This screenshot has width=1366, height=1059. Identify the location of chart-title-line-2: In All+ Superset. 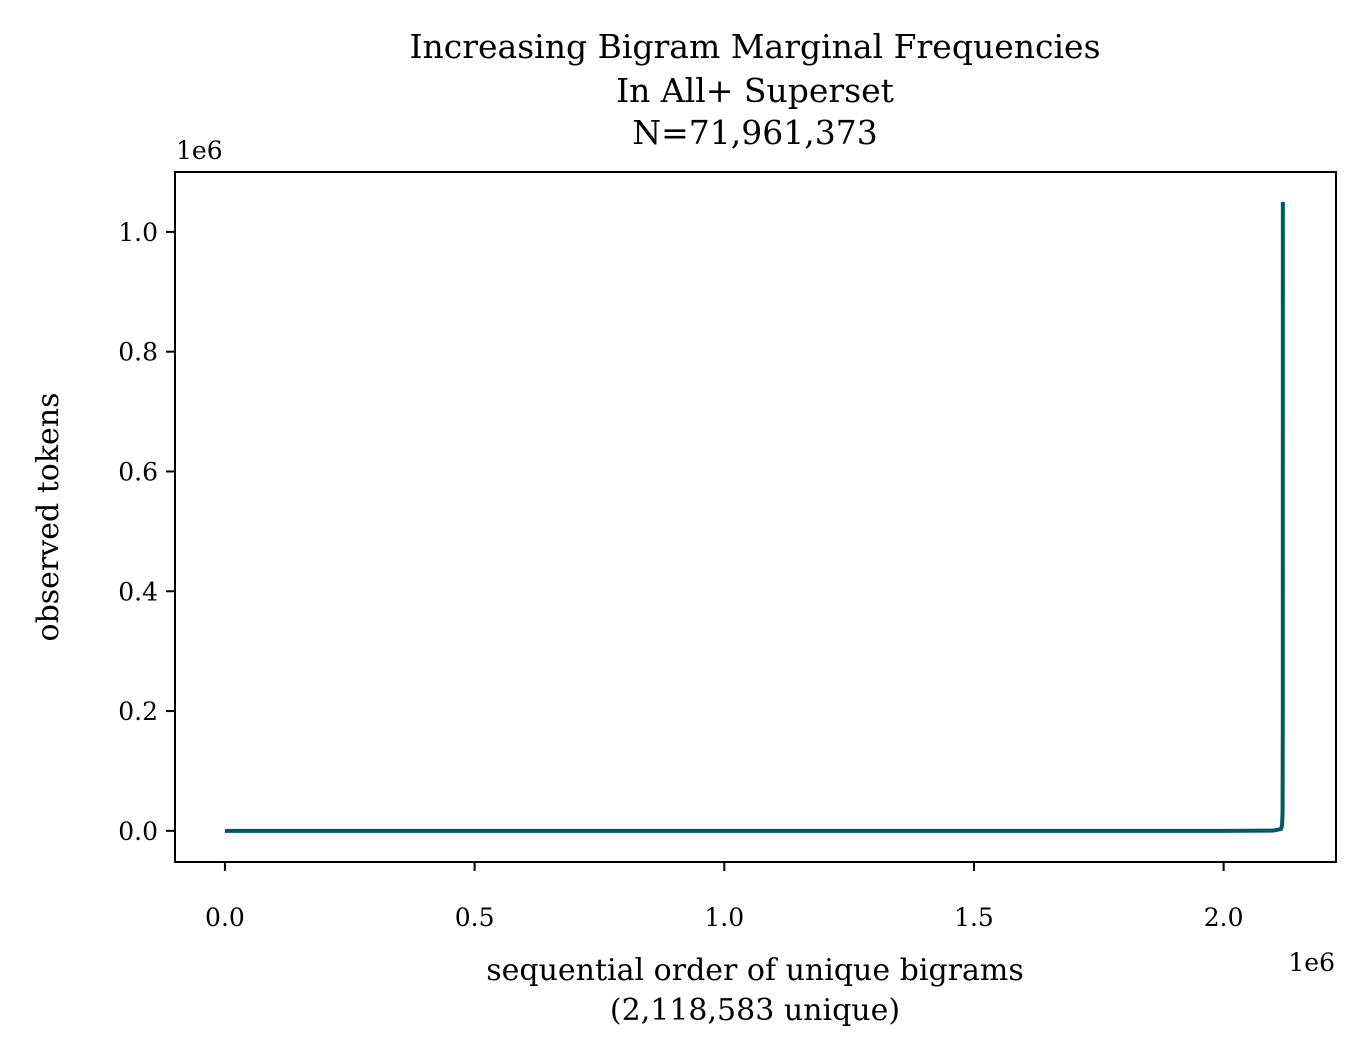
(755, 90).